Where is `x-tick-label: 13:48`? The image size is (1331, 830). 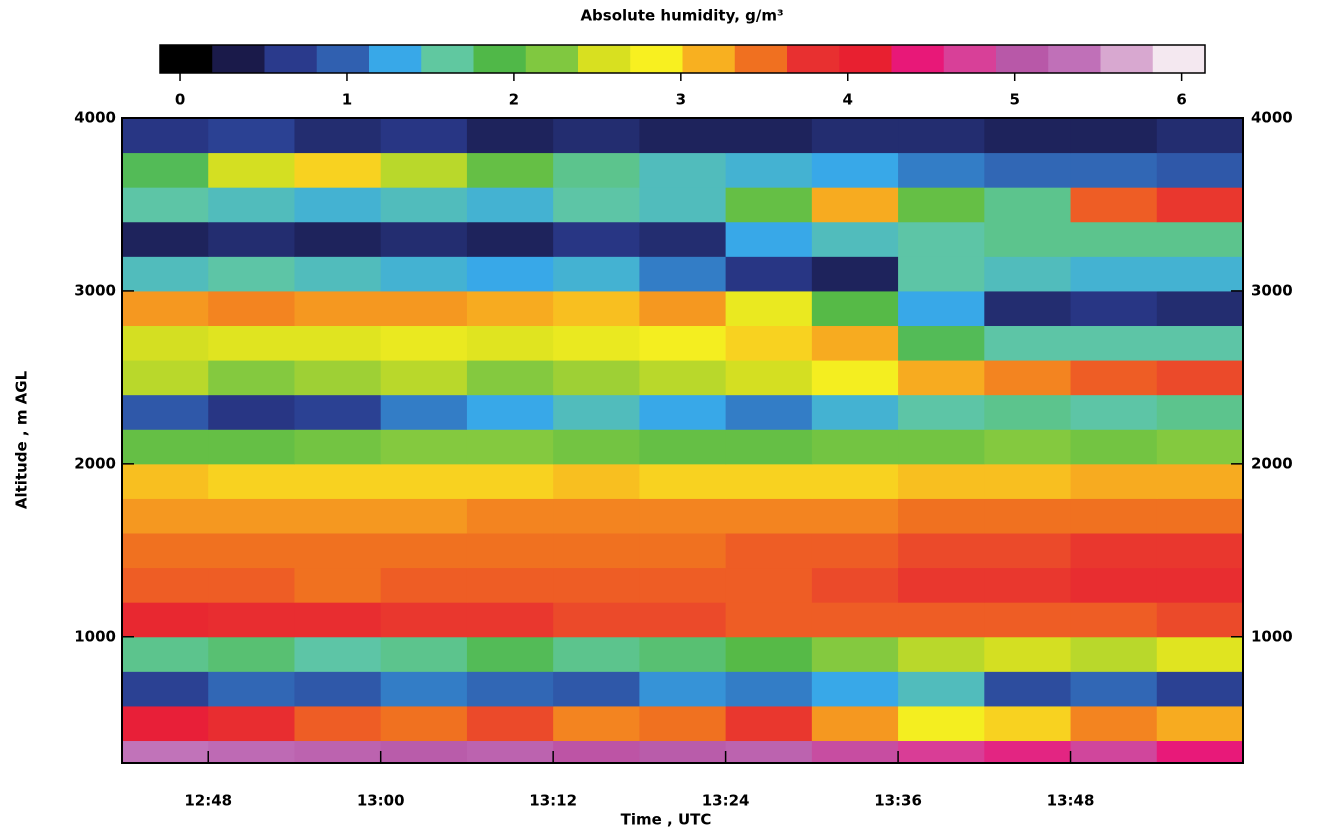 x-tick-label: 13:48 is located at coordinates (1071, 801).